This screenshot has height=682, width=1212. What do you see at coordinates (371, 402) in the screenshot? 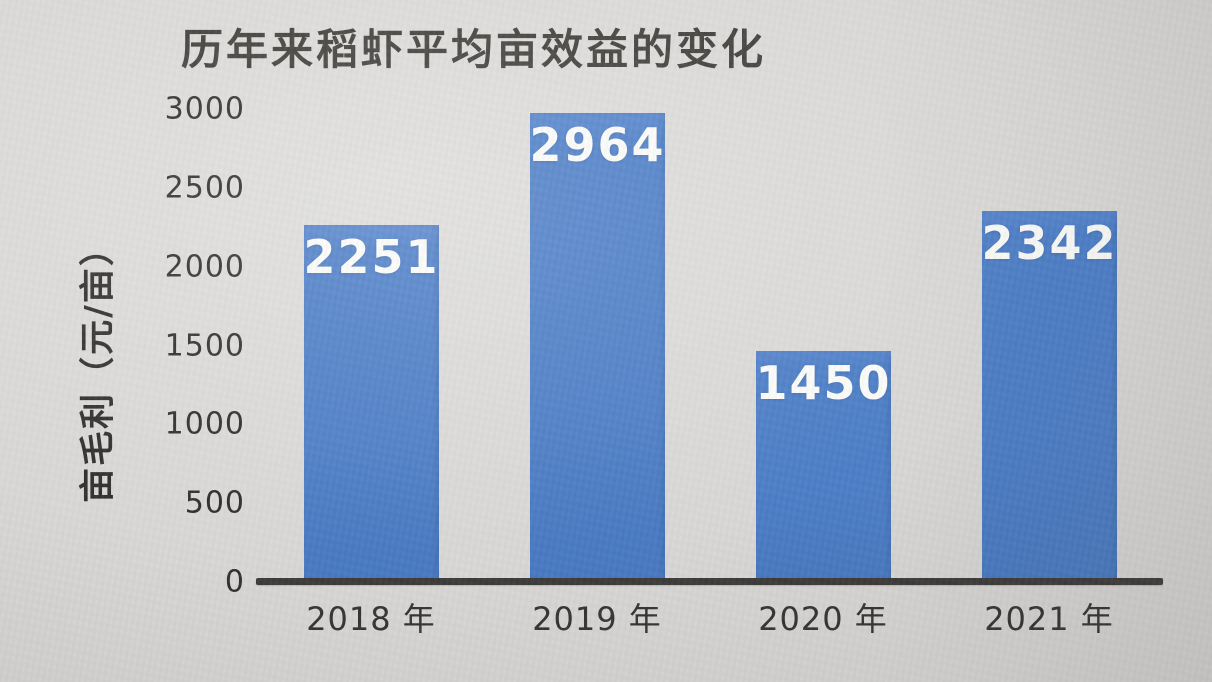
I see `bar: 2251` at bounding box center [371, 402].